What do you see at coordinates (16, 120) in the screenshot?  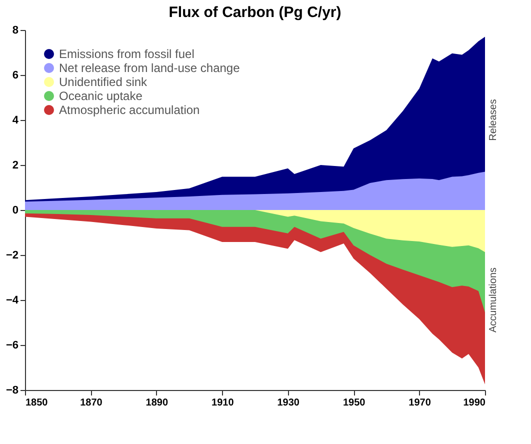 I see `y-tick-label: 4` at bounding box center [16, 120].